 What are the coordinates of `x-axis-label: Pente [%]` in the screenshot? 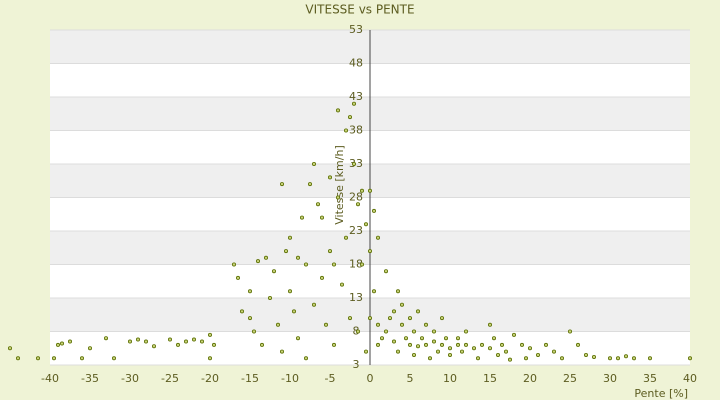 It's located at (661, 393).